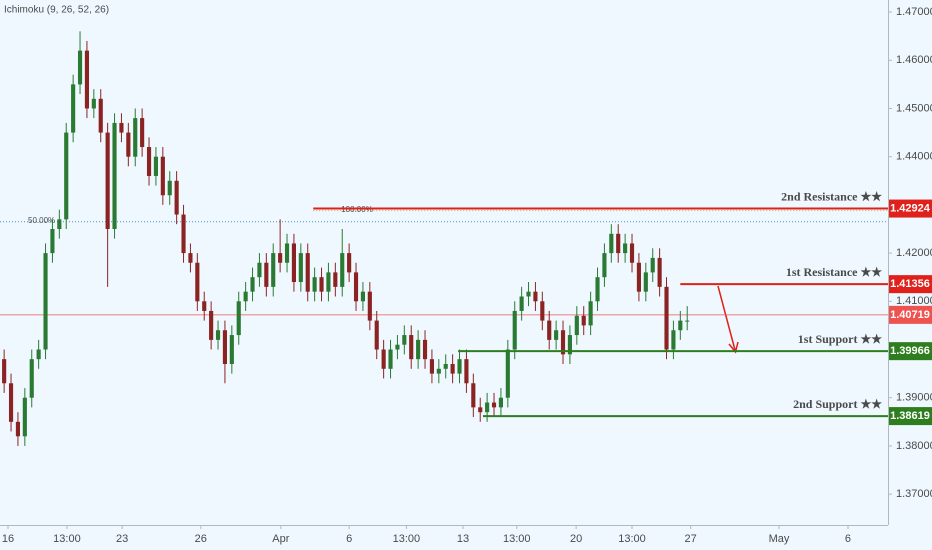 This screenshot has height=550, width=932. Describe the element at coordinates (910, 315) in the screenshot. I see `last-price-label: 1.40719` at that location.